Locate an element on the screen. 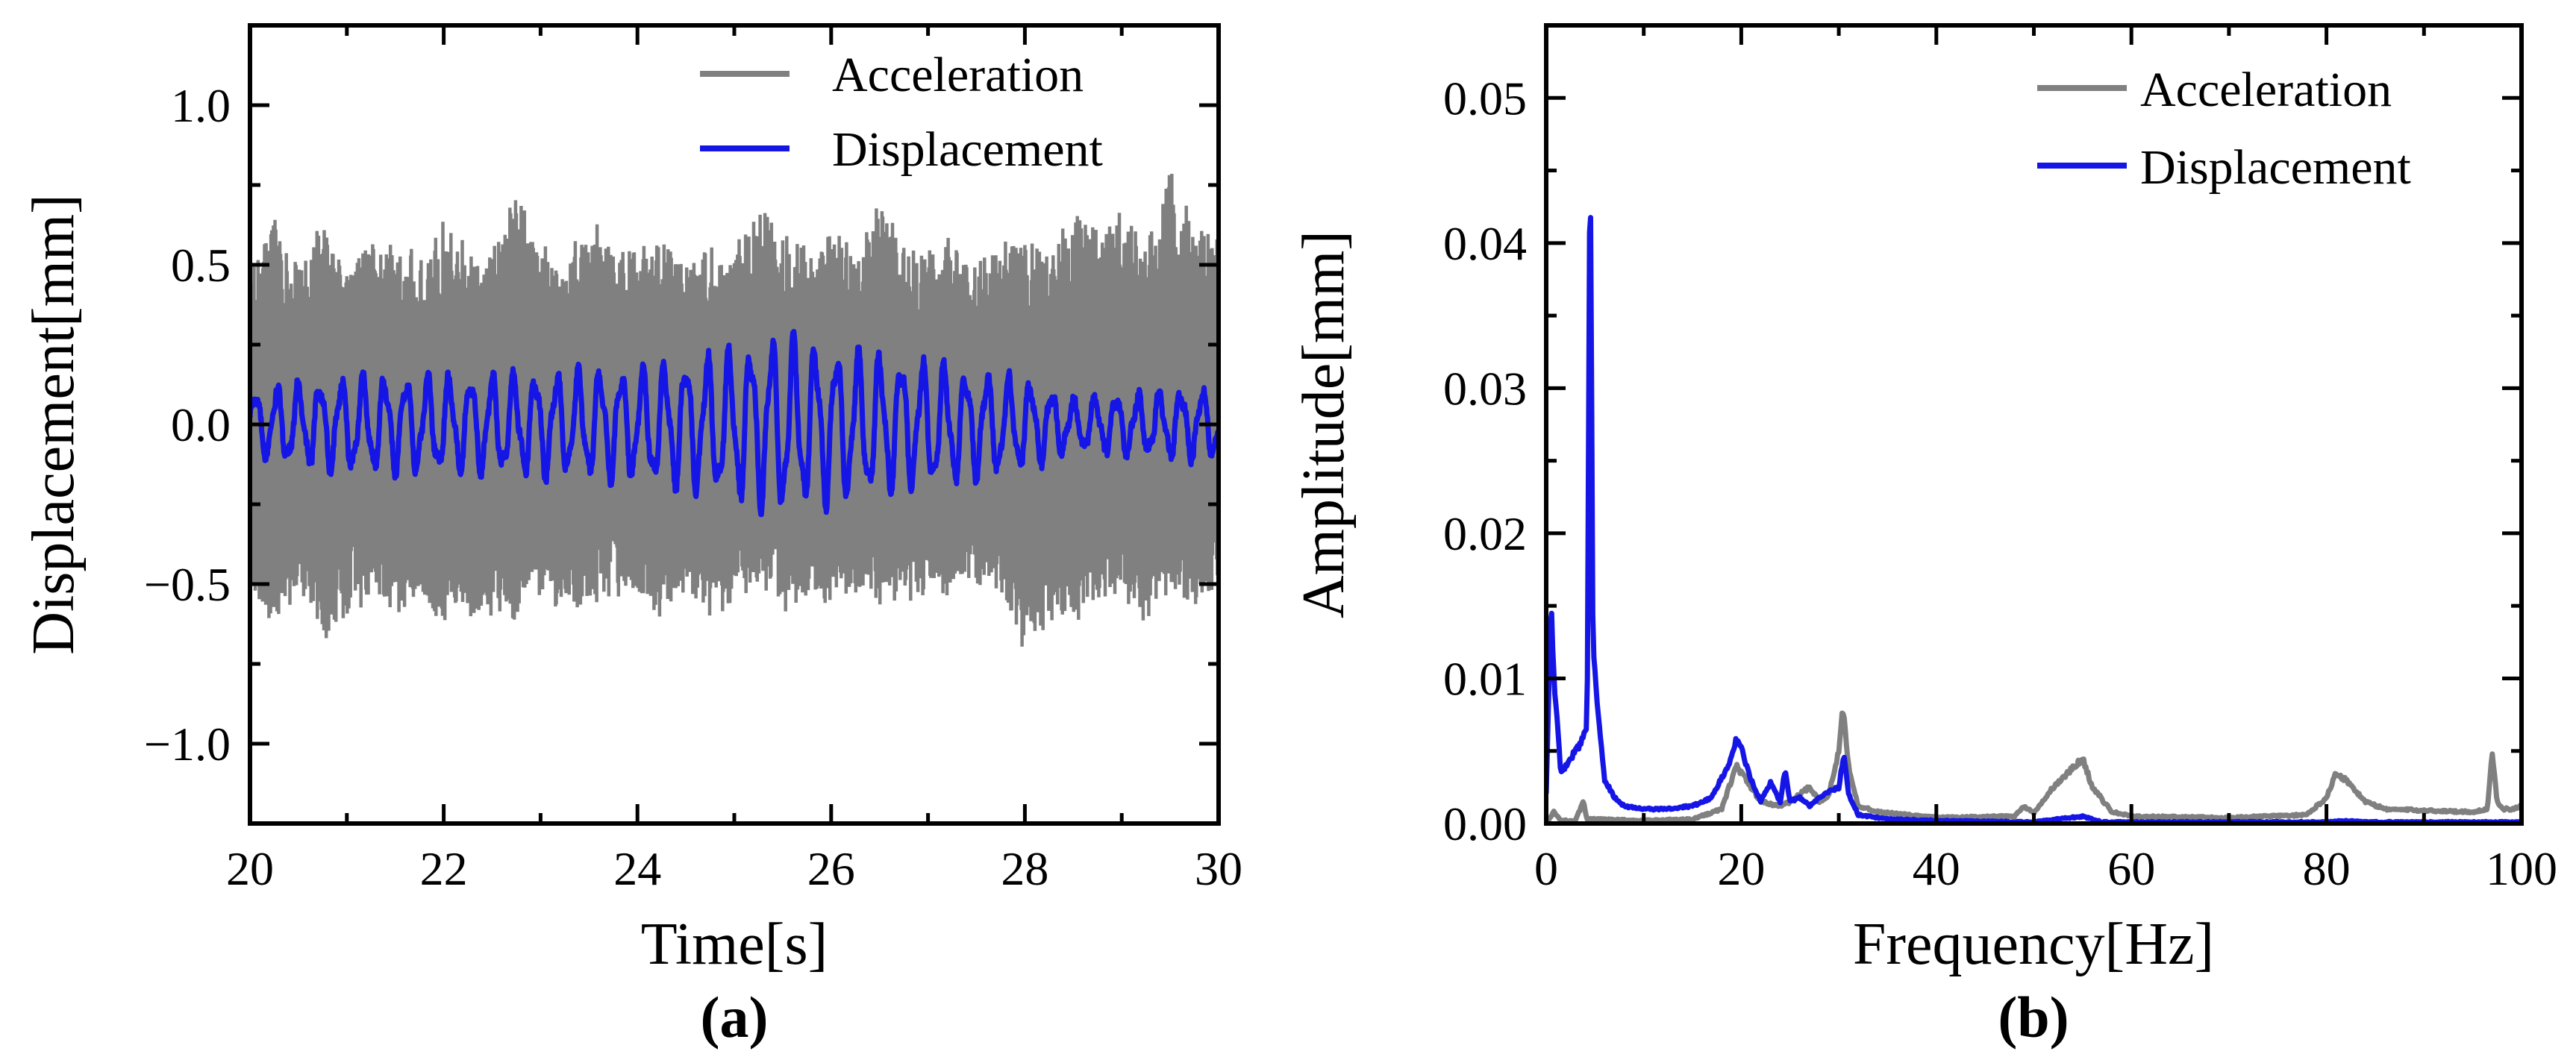 The height and width of the screenshot is (1057, 2576). x-tick-label: 80 is located at coordinates (2327, 869).